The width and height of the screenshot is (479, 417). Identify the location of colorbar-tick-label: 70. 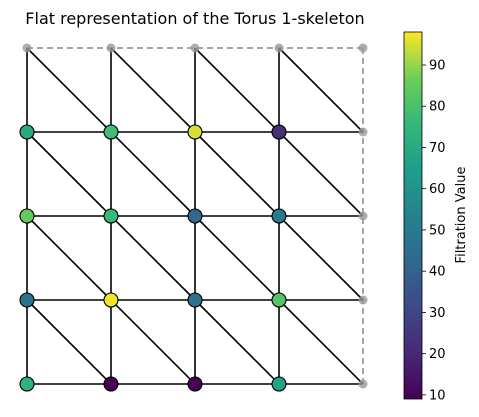
(437, 148).